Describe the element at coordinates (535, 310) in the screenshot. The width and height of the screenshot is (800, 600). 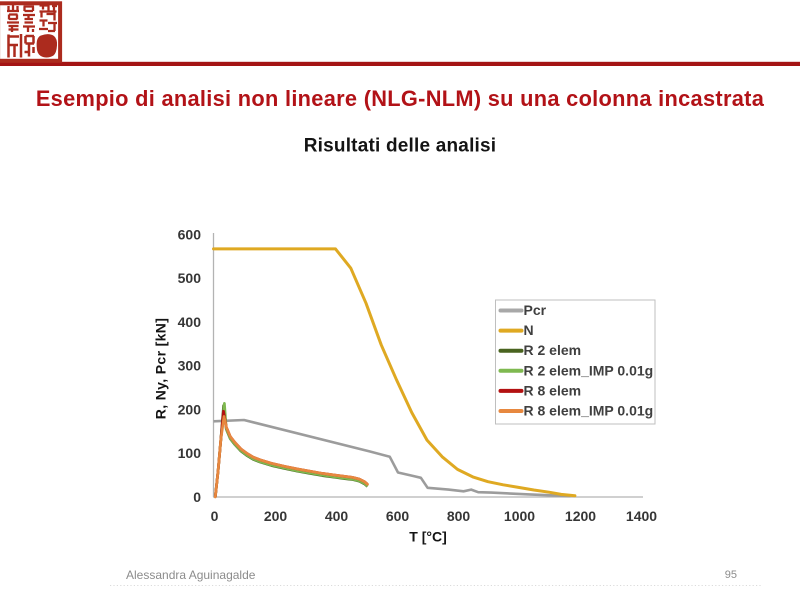
I see `svg-text: Pcr` at that location.